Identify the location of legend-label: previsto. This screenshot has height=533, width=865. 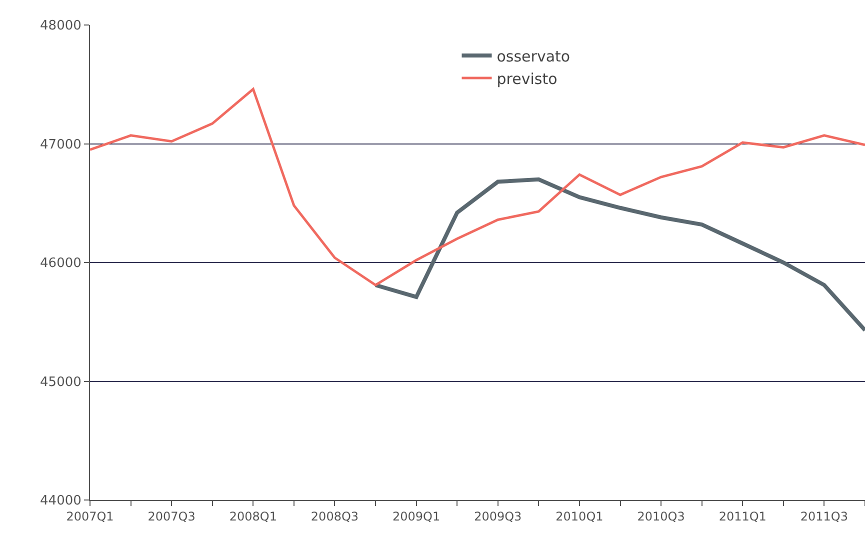
(527, 79).